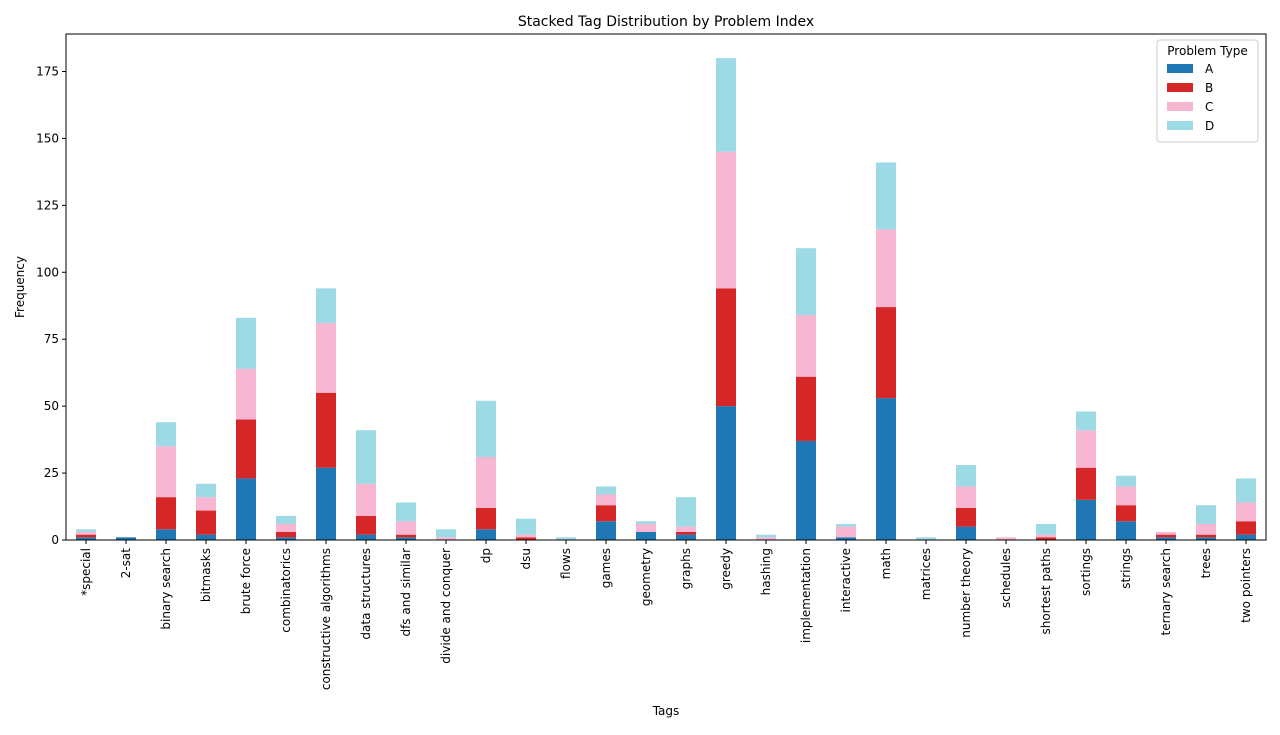 Image resolution: width=1280 pixels, height=735 pixels. What do you see at coordinates (1246, 585) in the screenshot?
I see `x-tick-label: two pointers` at bounding box center [1246, 585].